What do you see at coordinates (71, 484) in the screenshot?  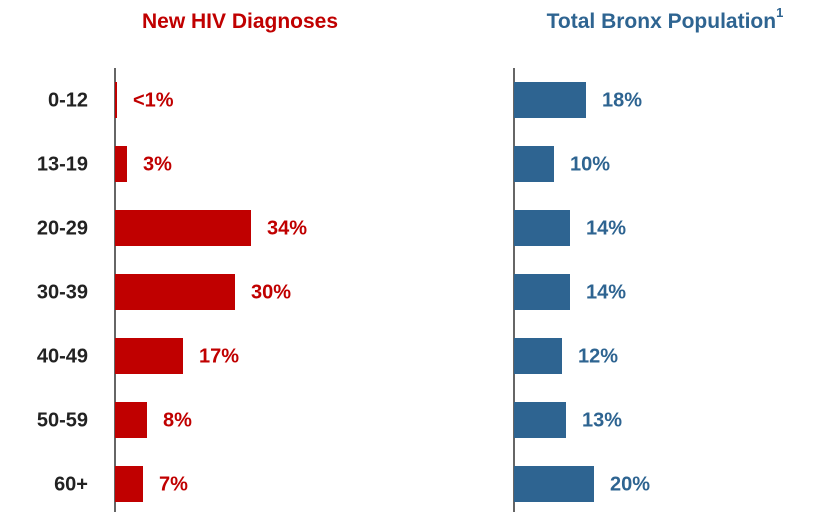 I see `category-label: 60+` at bounding box center [71, 484].